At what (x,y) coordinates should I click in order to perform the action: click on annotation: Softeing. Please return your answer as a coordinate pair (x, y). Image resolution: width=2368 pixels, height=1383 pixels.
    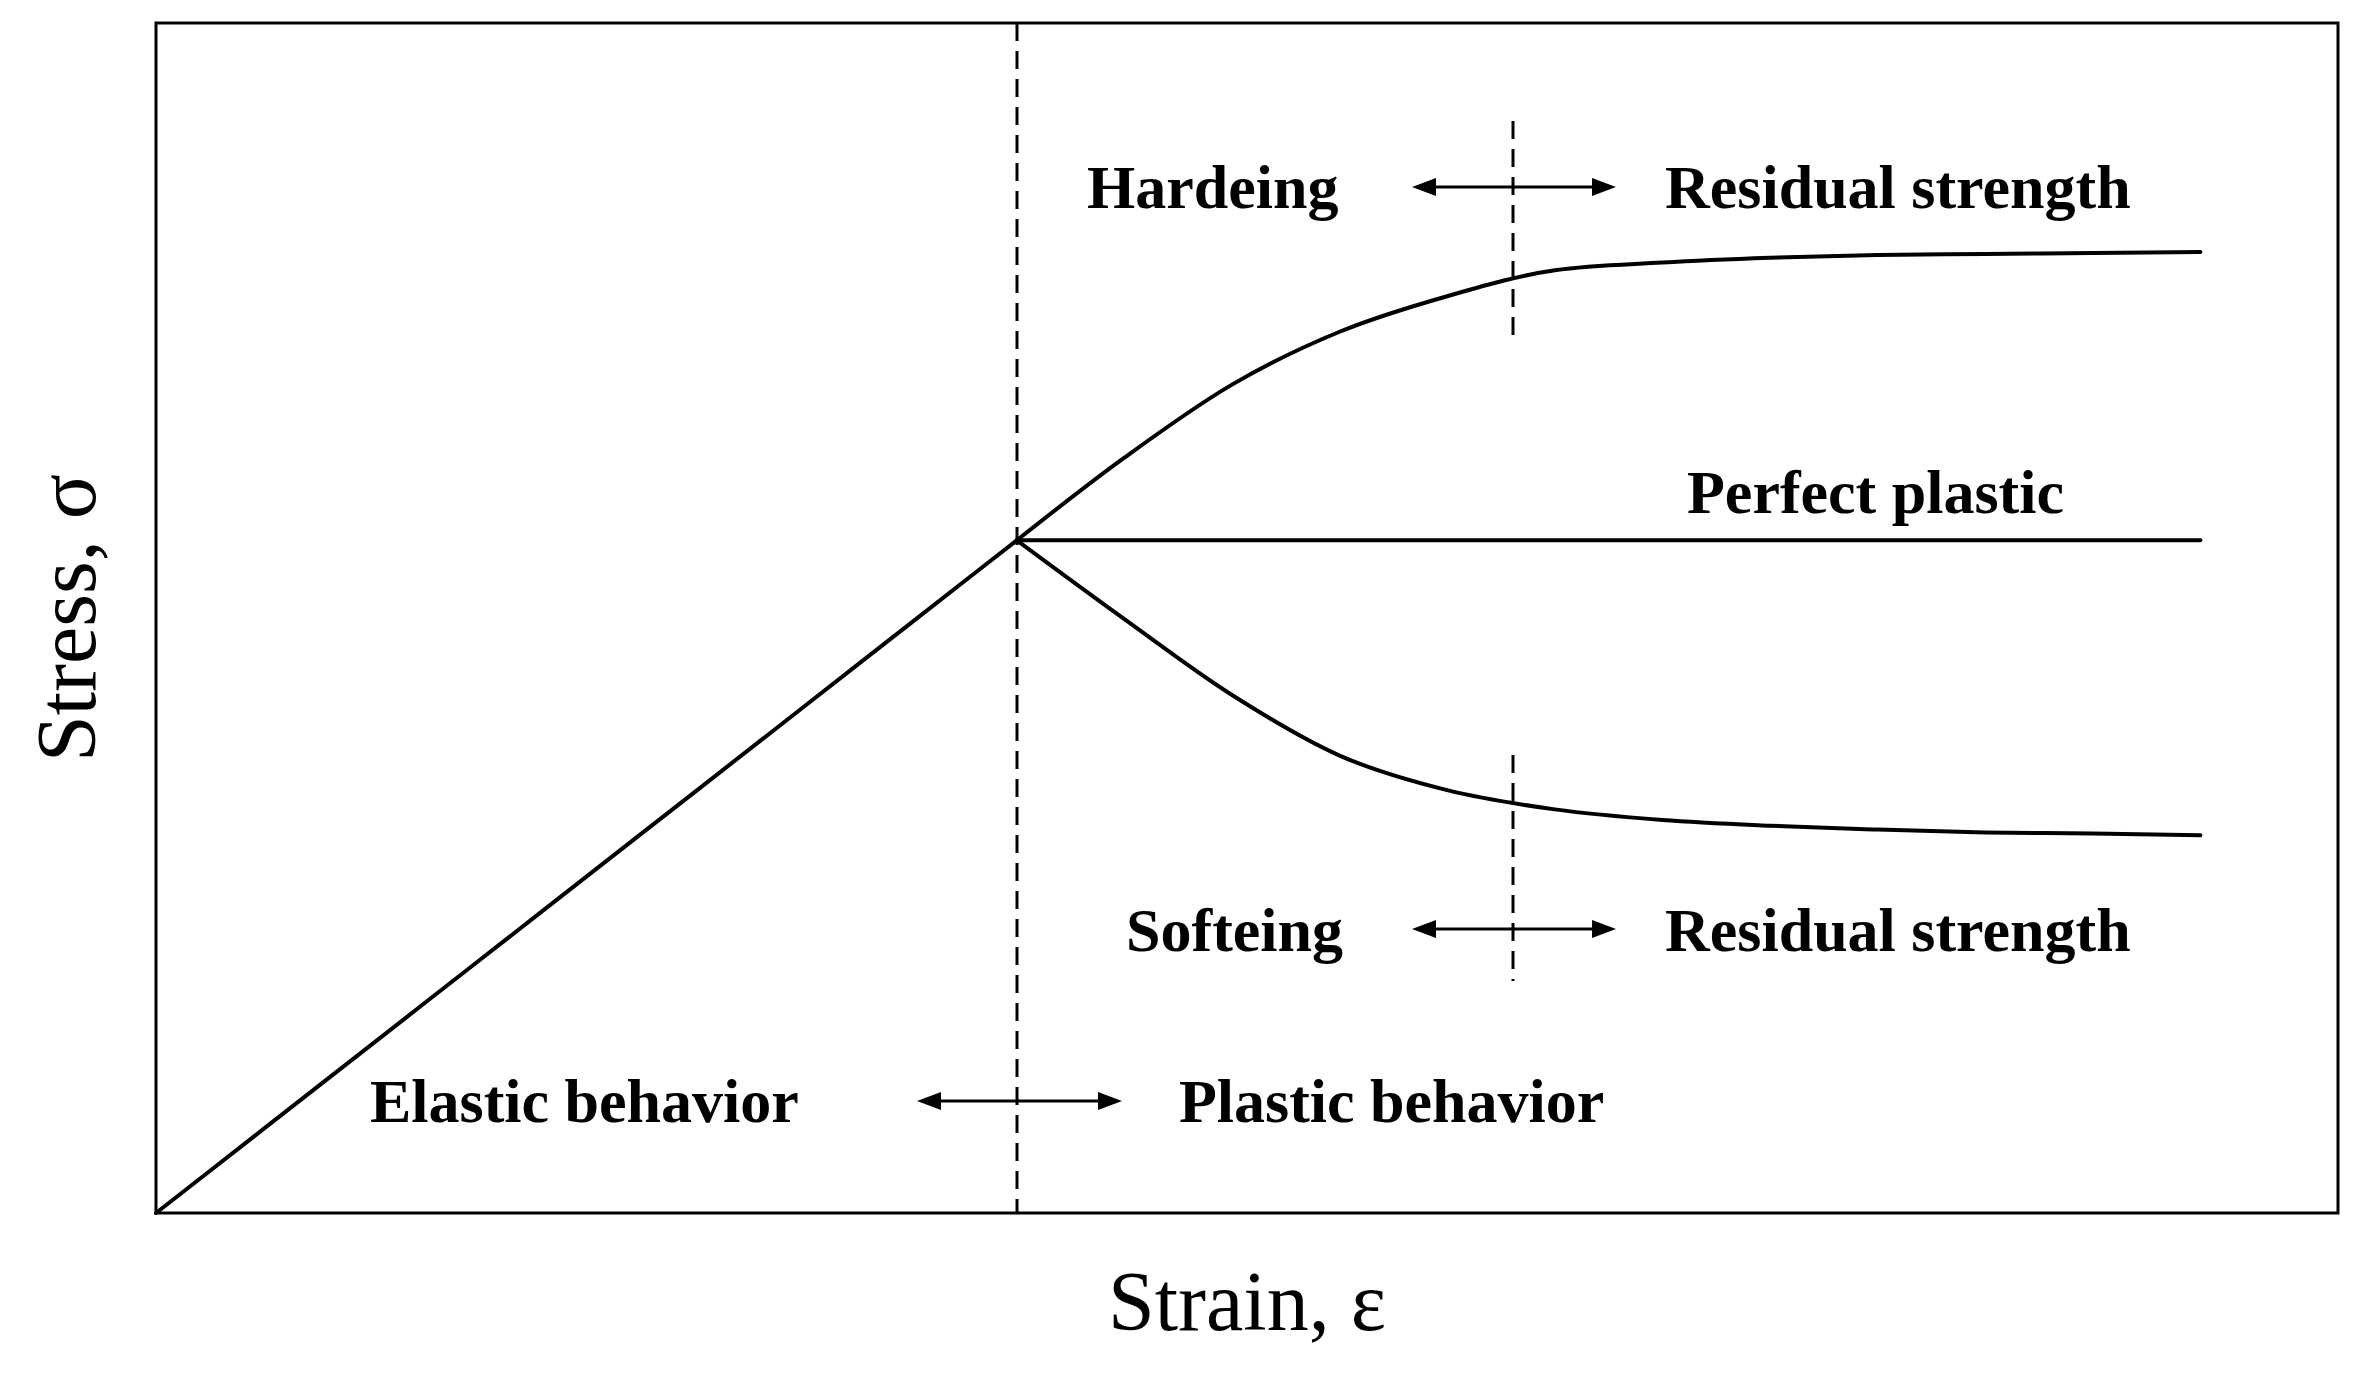
    Looking at the image, I should click on (1234, 930).